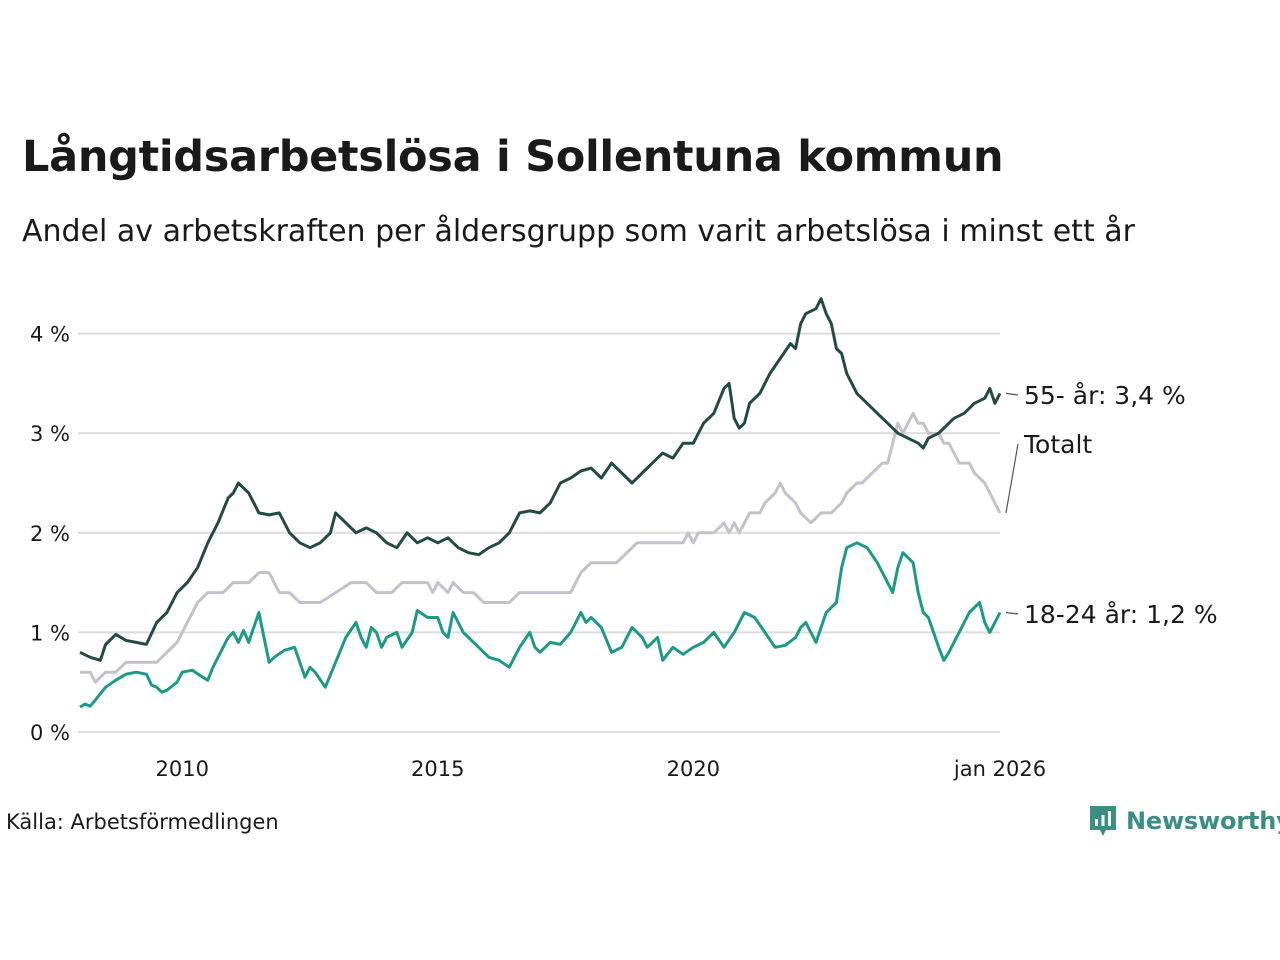  What do you see at coordinates (999, 769) in the screenshot?
I see `x-tick-label: jan 2026` at bounding box center [999, 769].